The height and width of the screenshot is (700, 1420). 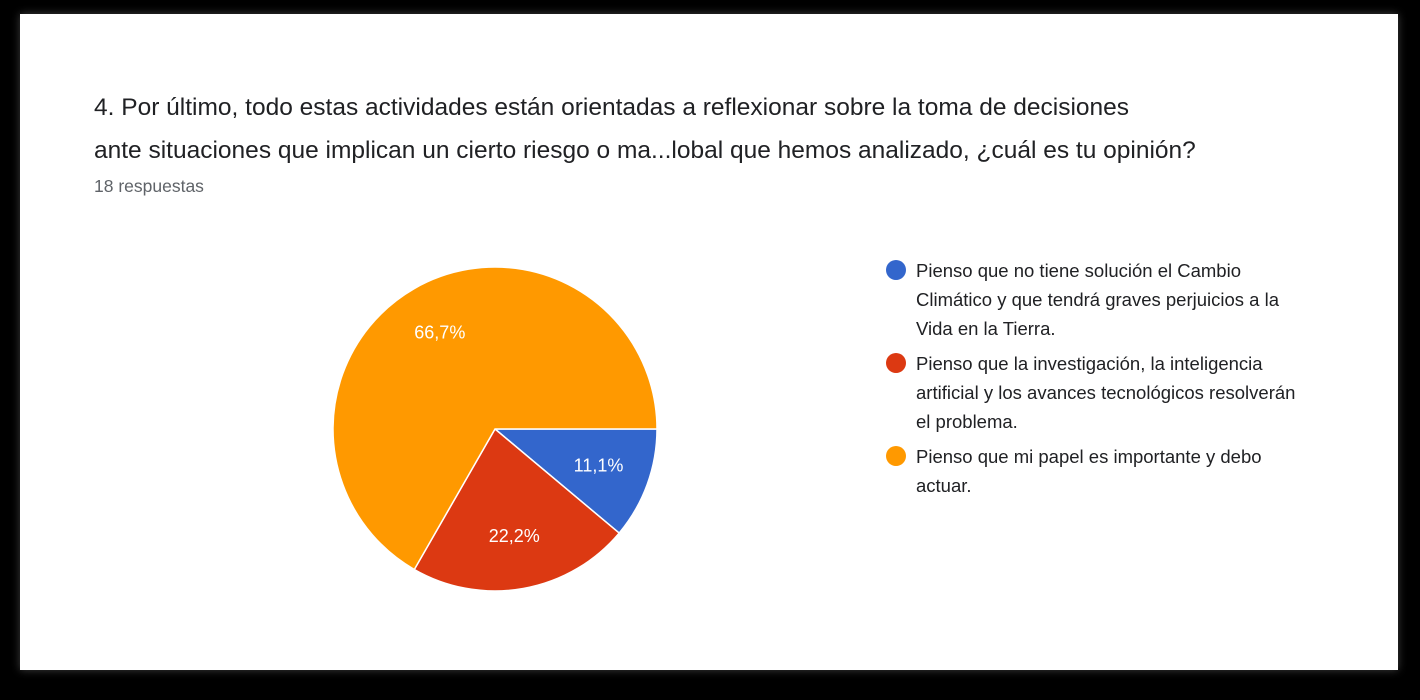 I want to click on pie-chart: 11,1% 22,2% 66,7%, so click(x=495, y=429).